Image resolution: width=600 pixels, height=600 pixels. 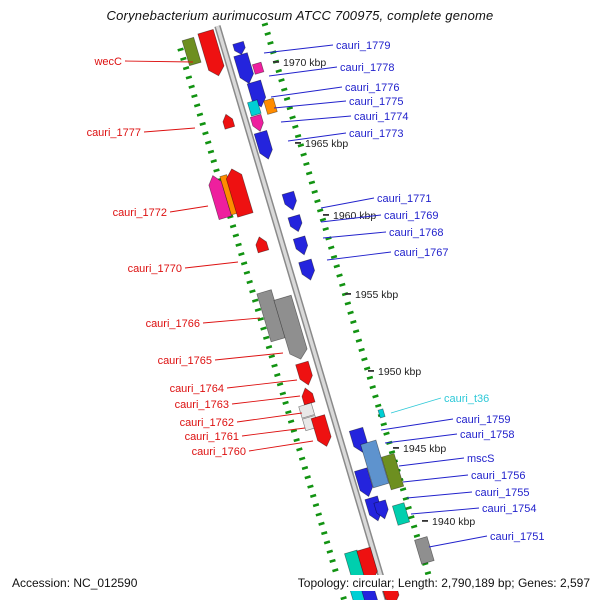 I want to click on gene-label-cauri_1759: cauri_1759, so click(x=483, y=420).